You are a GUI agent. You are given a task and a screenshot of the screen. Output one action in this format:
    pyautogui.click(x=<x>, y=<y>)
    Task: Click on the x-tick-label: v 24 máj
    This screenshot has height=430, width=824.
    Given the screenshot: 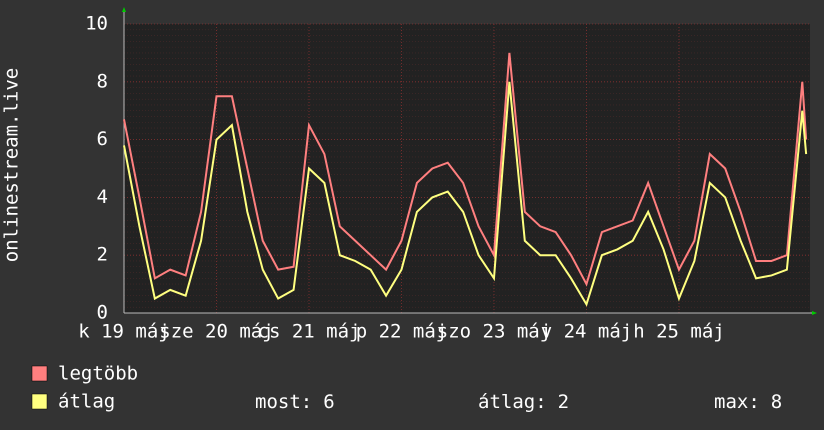 What is the action you would take?
    pyautogui.click(x=587, y=332)
    